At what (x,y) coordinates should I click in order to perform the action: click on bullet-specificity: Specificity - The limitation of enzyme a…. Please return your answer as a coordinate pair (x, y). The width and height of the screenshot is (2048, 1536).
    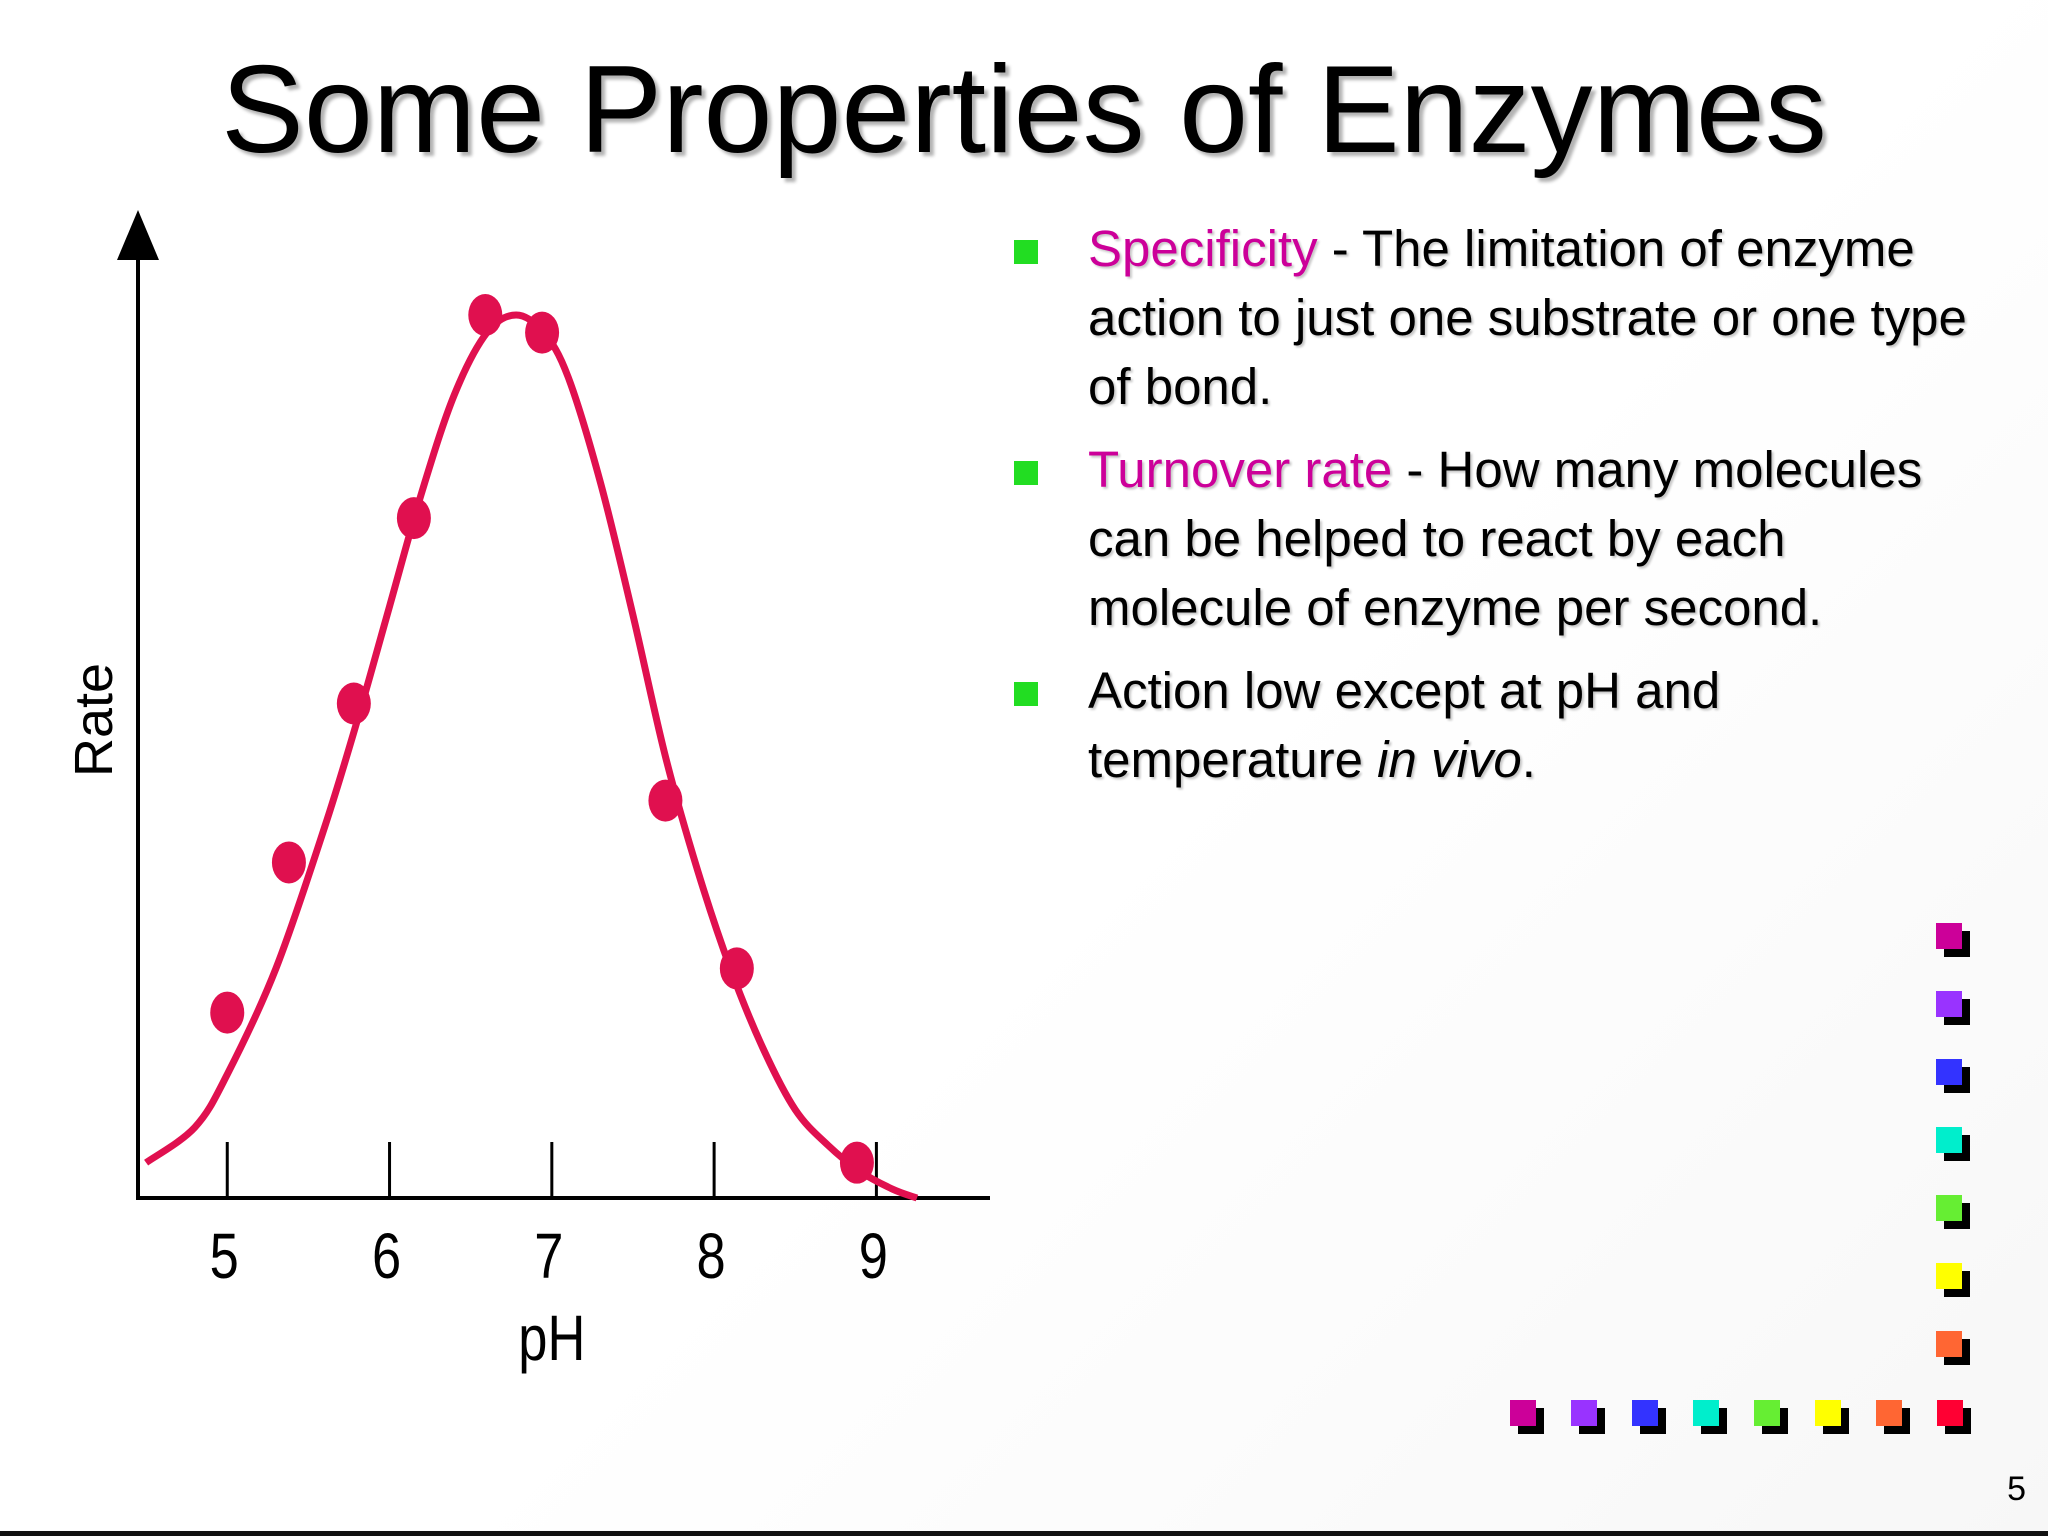
    Looking at the image, I should click on (1500, 317).